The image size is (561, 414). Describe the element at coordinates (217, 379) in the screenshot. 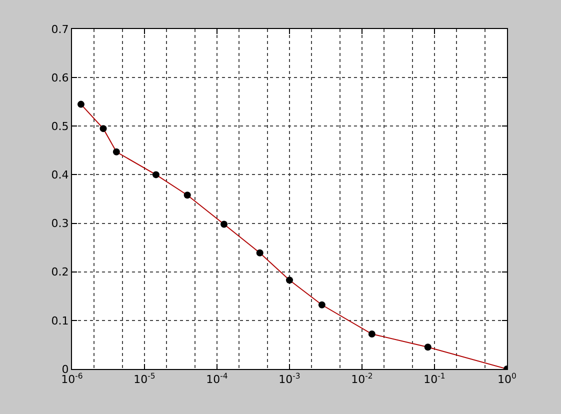

I see `x-tick-label: 10$^{-4}$` at that location.